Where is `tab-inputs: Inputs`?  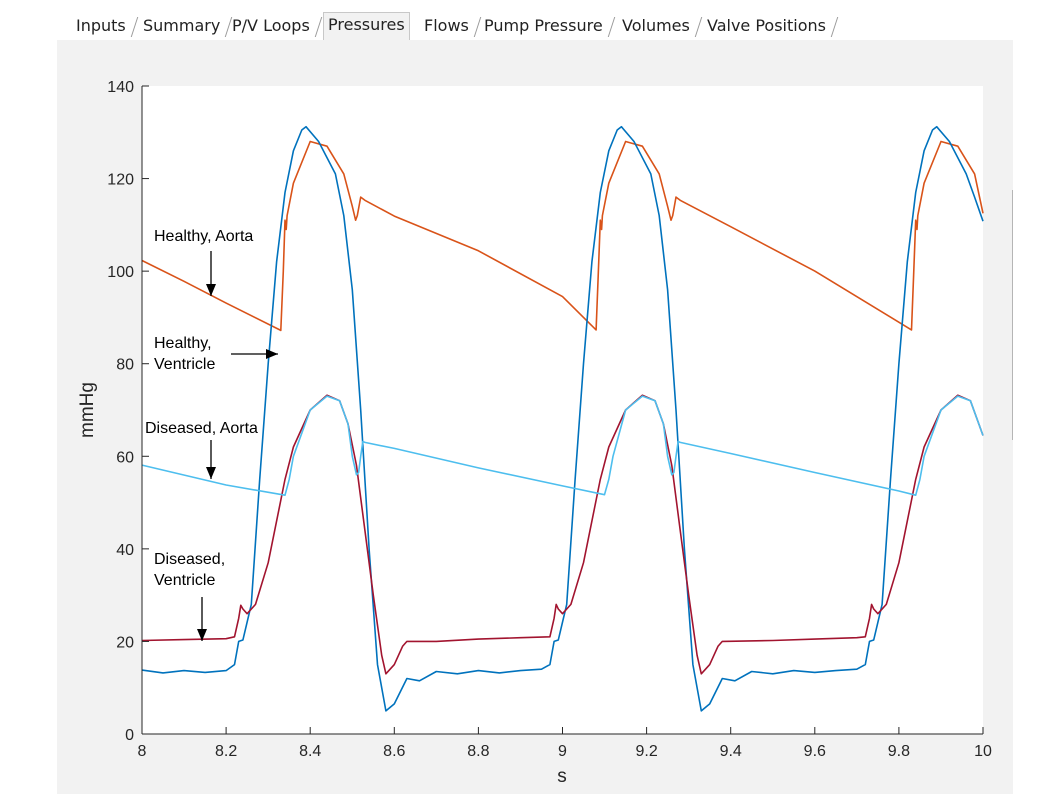 tab-inputs: Inputs is located at coordinates (105, 26).